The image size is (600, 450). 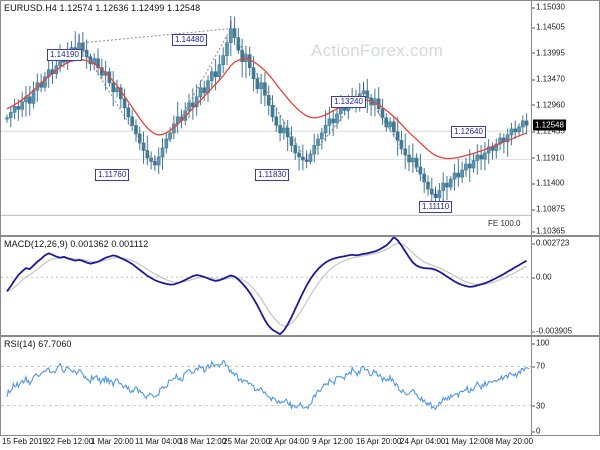 I want to click on time-axis-label: 11 Mar 04:00, so click(x=158, y=441).